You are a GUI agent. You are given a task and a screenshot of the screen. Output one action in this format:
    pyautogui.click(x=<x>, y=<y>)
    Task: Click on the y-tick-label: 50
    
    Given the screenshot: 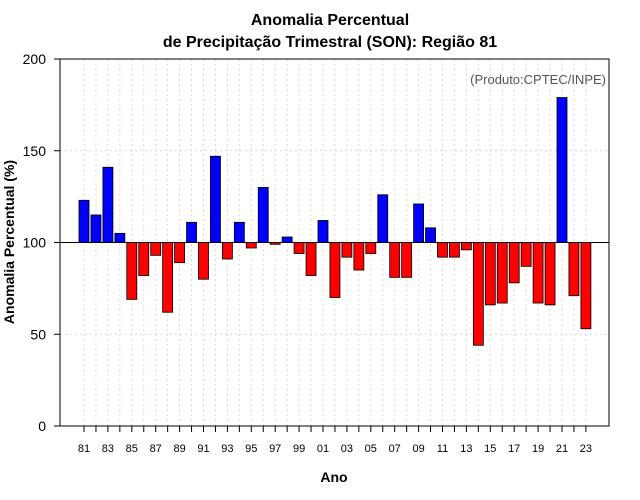 What is the action you would take?
    pyautogui.click(x=38, y=334)
    